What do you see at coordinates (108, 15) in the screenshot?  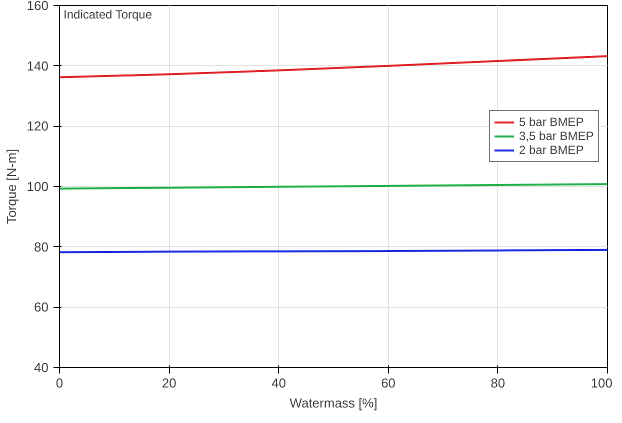 I see `chart-title: Indicated Torque` at bounding box center [108, 15].